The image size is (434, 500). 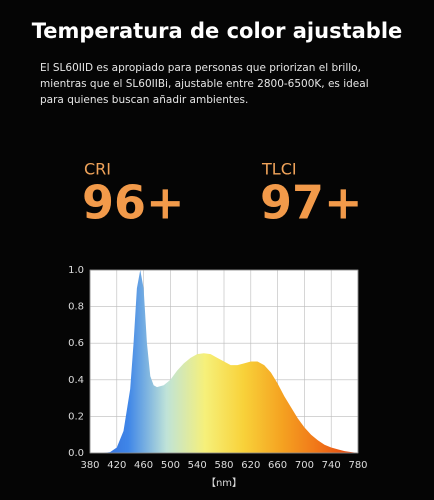 What do you see at coordinates (76, 380) in the screenshot?
I see `y-tick-label: 0.4` at bounding box center [76, 380].